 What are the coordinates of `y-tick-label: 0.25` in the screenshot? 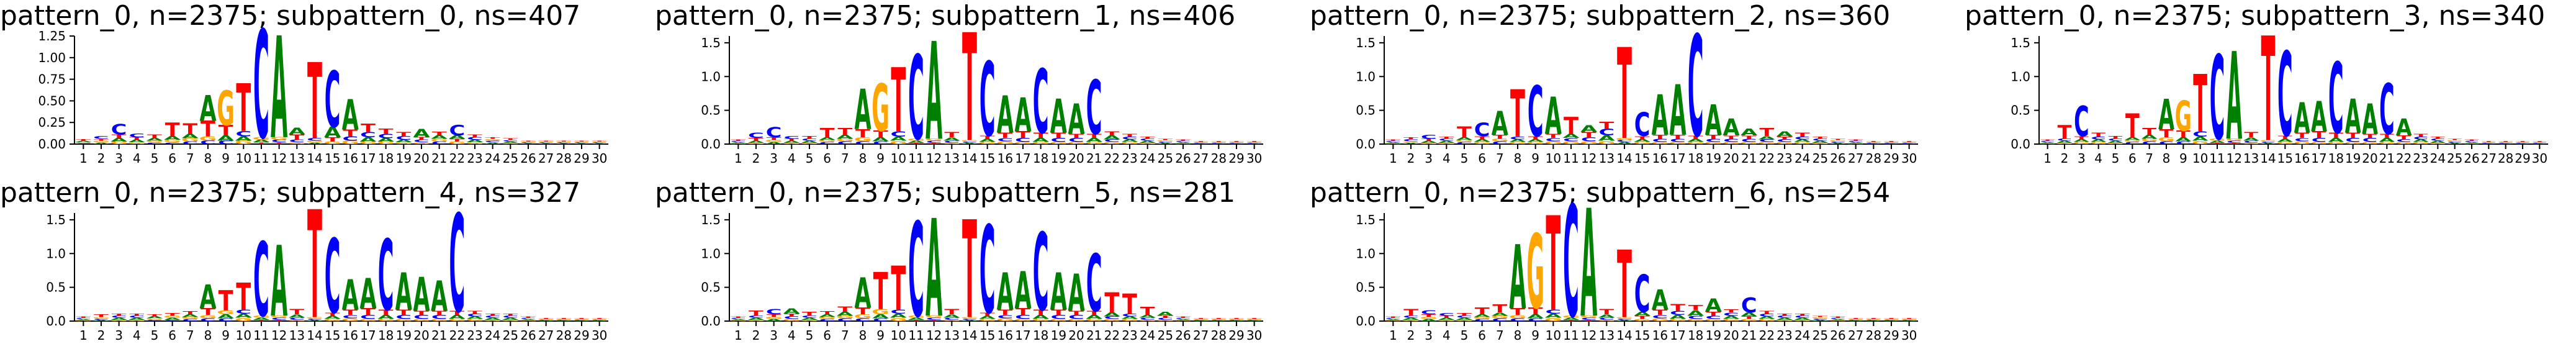 It's located at (52, 122).